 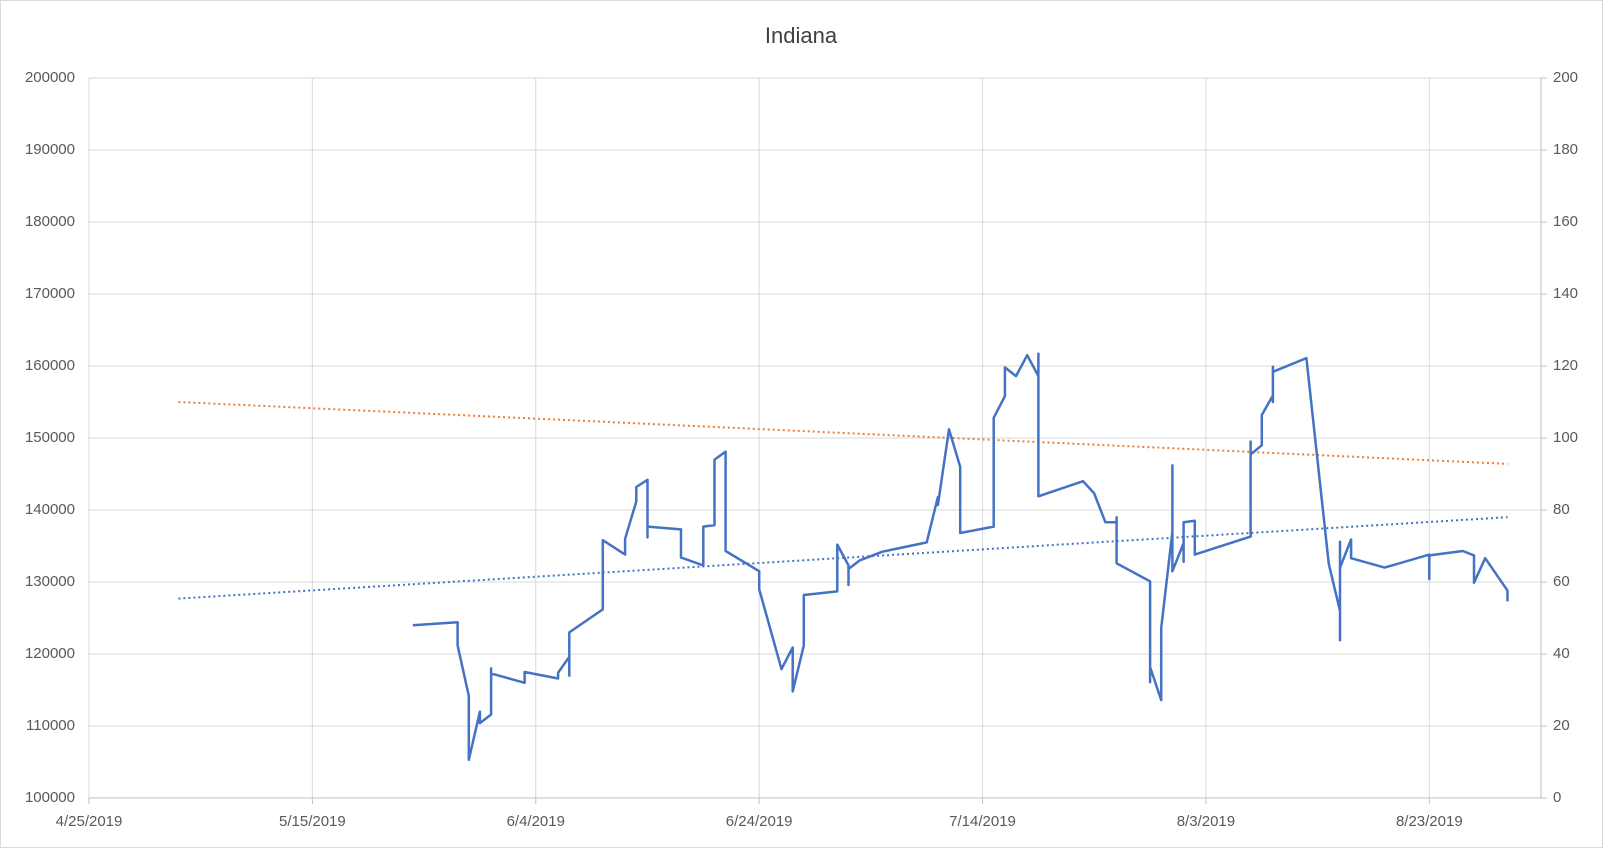 What do you see at coordinates (1561, 653) in the screenshot?
I see `y2-tick-label: 40` at bounding box center [1561, 653].